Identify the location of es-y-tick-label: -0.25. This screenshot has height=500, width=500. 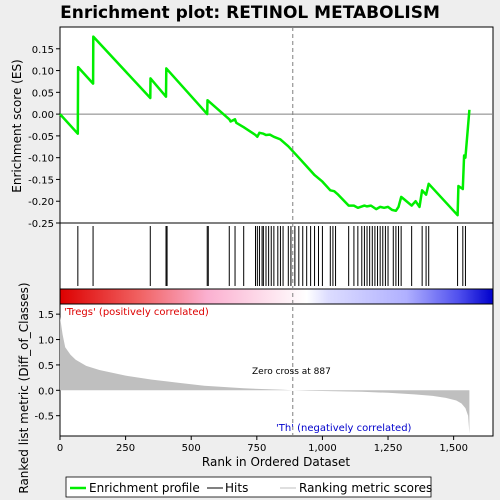
(41, 224).